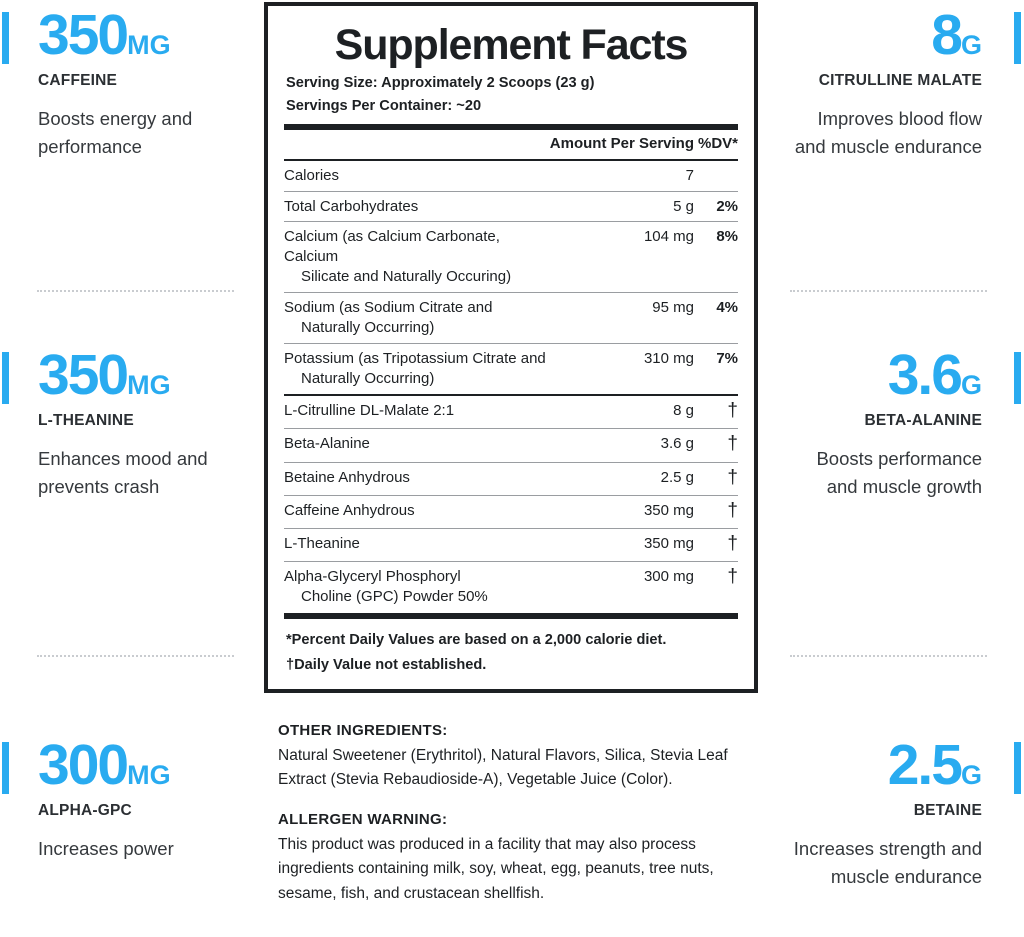  Describe the element at coordinates (888, 132) in the screenshot. I see `callout-ingredient-desc: Improves blood flow and muscle endurance` at that location.